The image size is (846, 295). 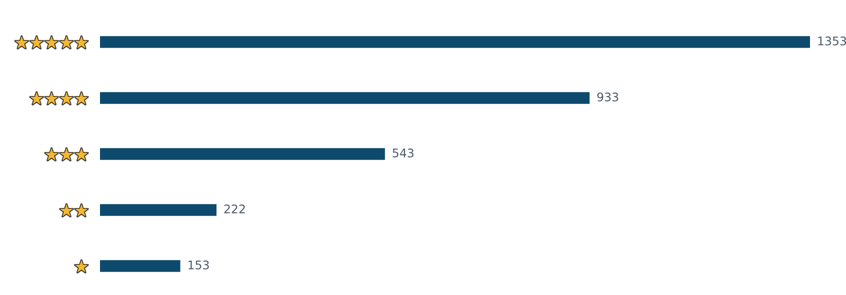 I want to click on data-label: 1353, so click(x=832, y=41).